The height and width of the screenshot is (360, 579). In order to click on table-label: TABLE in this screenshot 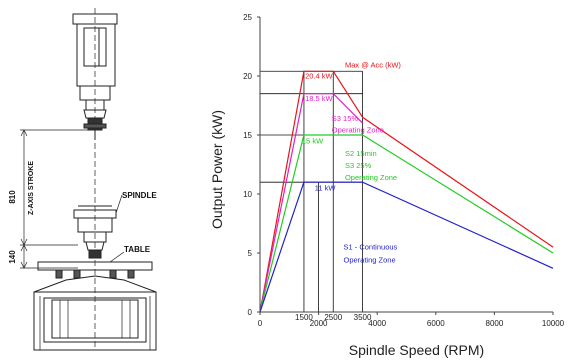, I will do `click(137, 249)`.